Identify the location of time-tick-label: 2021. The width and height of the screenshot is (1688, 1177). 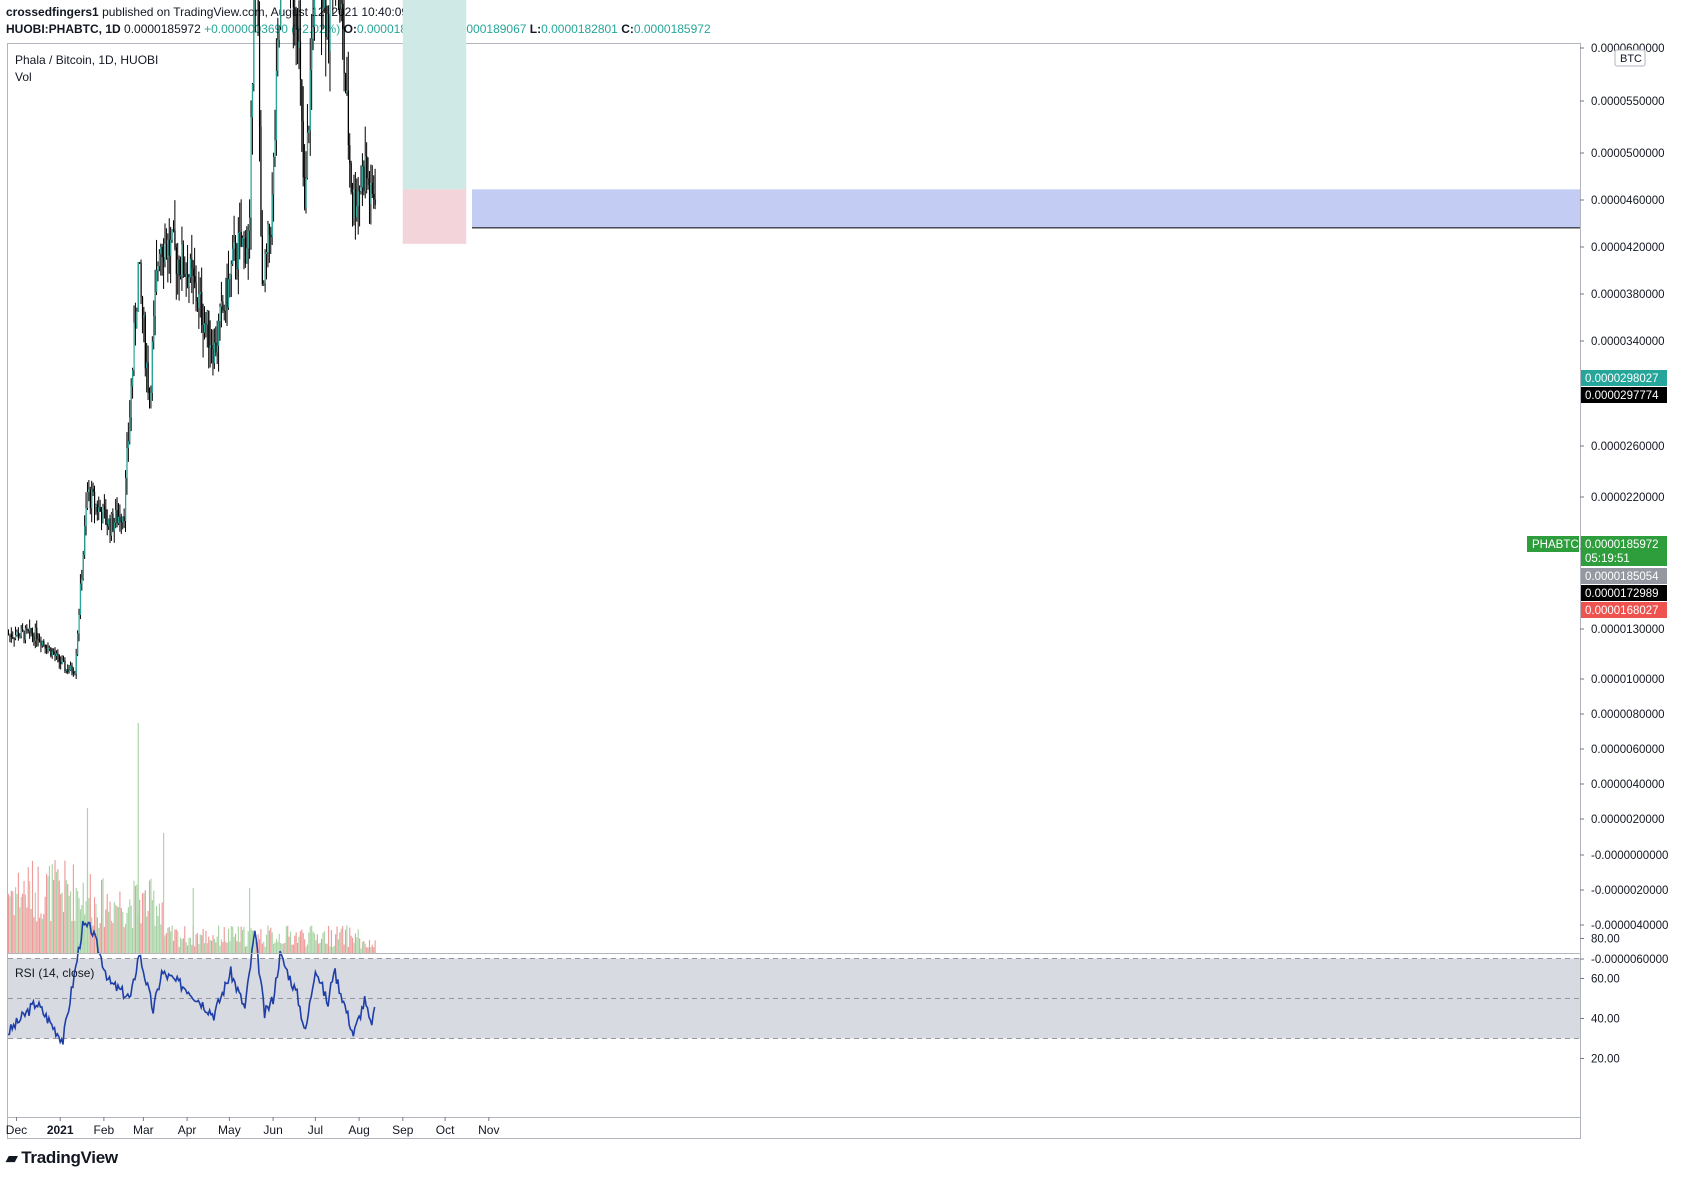
(60, 1130).